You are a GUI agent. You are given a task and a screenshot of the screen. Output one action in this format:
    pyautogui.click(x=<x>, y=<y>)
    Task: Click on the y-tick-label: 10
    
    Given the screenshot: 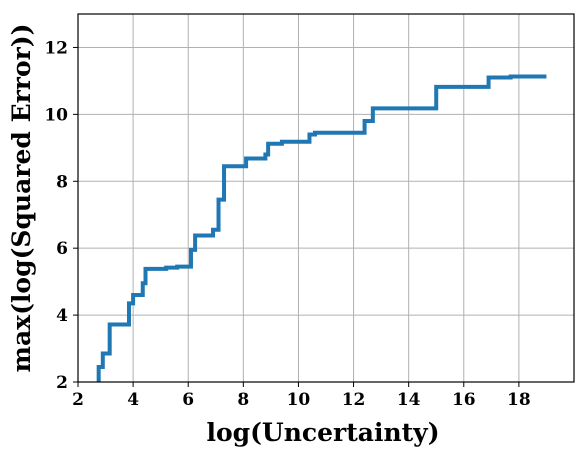 What is the action you would take?
    pyautogui.click(x=56, y=115)
    